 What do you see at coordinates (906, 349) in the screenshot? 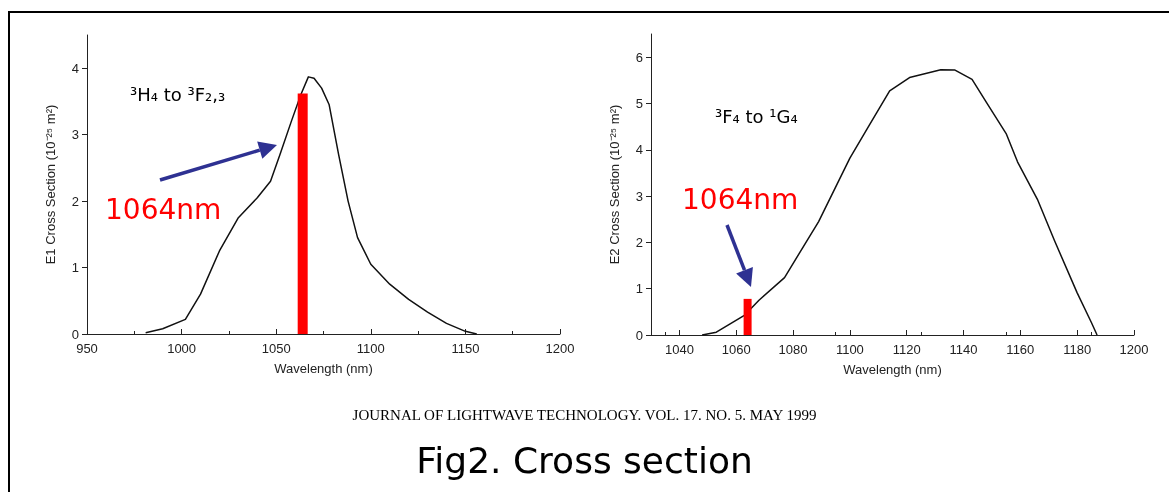
I see `x-tick-label: 1120` at bounding box center [906, 349].